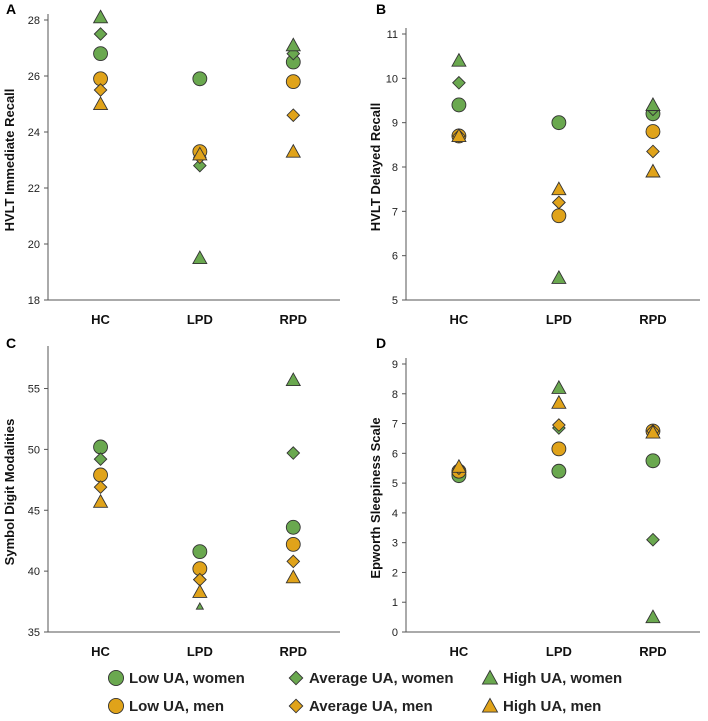 The width and height of the screenshot is (708, 721). I want to click on legend-item: High UA, women, so click(551, 678).